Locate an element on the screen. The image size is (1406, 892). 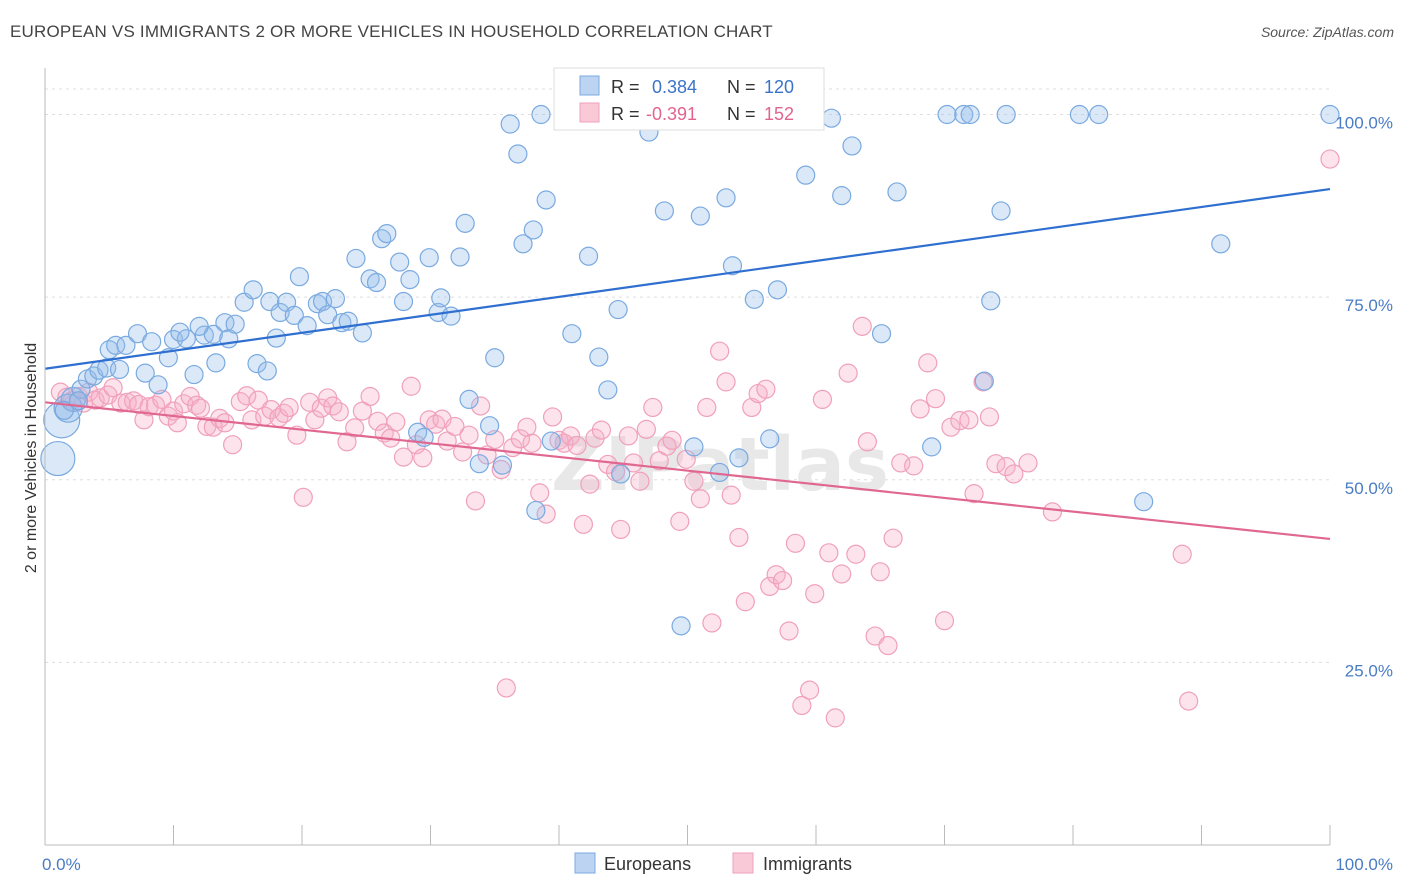
legend-blue-n-label: N = is located at coordinates (741, 87).